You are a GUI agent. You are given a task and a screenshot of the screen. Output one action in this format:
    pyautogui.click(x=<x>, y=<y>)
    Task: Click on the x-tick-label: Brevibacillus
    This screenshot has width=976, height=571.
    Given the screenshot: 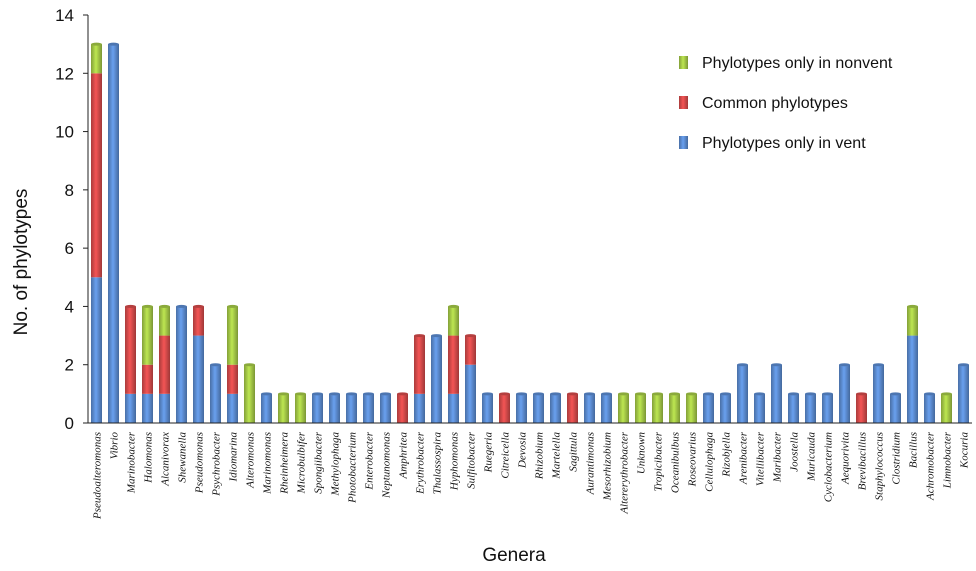 What is the action you would take?
    pyautogui.click(x=863, y=461)
    